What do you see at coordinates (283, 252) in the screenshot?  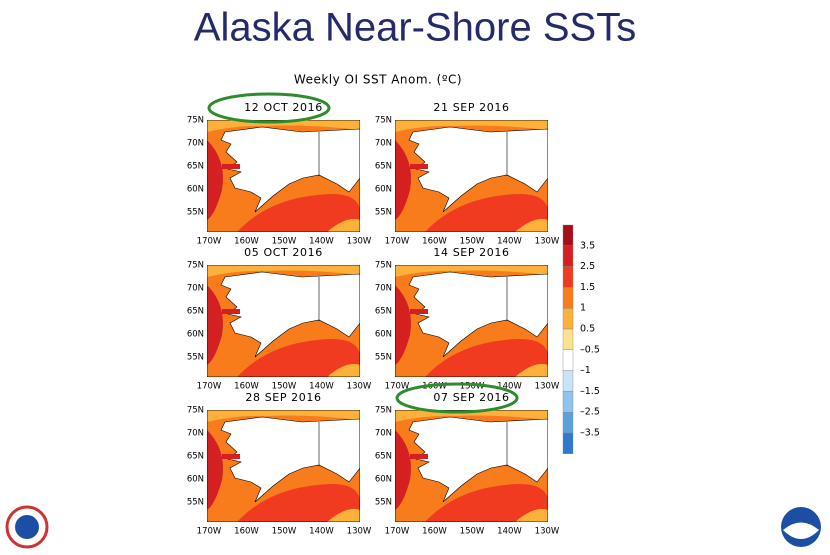 I see `panel-title: 05 OCT 2016` at bounding box center [283, 252].